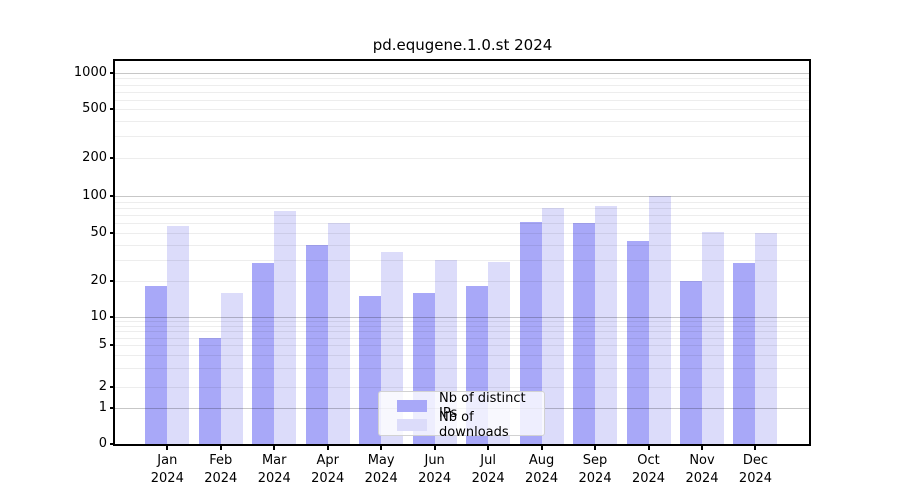 The height and width of the screenshot is (500, 900). I want to click on bar-downloads-feb, so click(231, 368).